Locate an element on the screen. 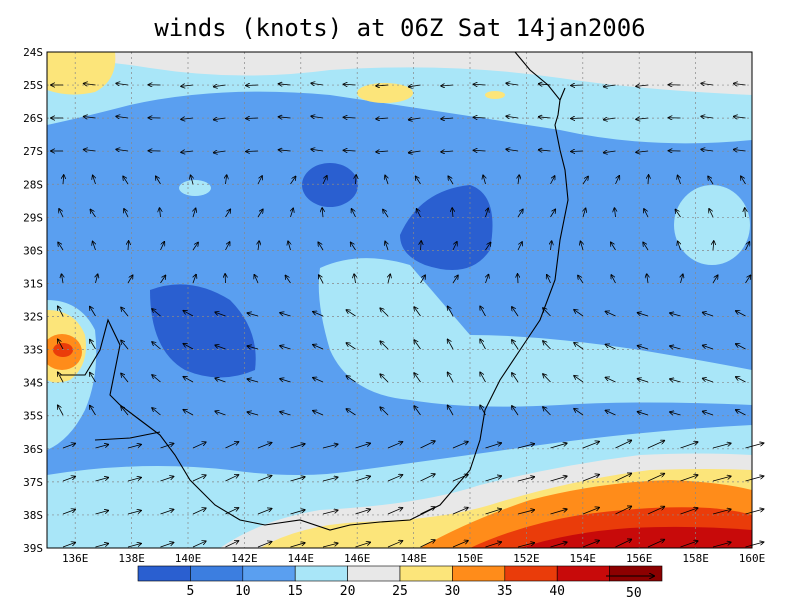  lon-label: 158E is located at coordinates (695, 558).